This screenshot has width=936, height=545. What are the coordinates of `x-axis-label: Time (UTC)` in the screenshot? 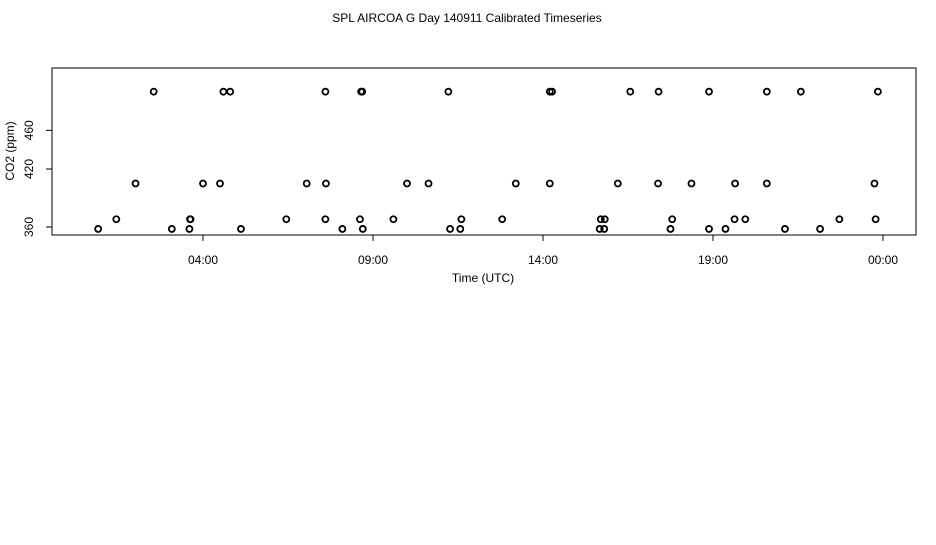 It's located at (483, 278).